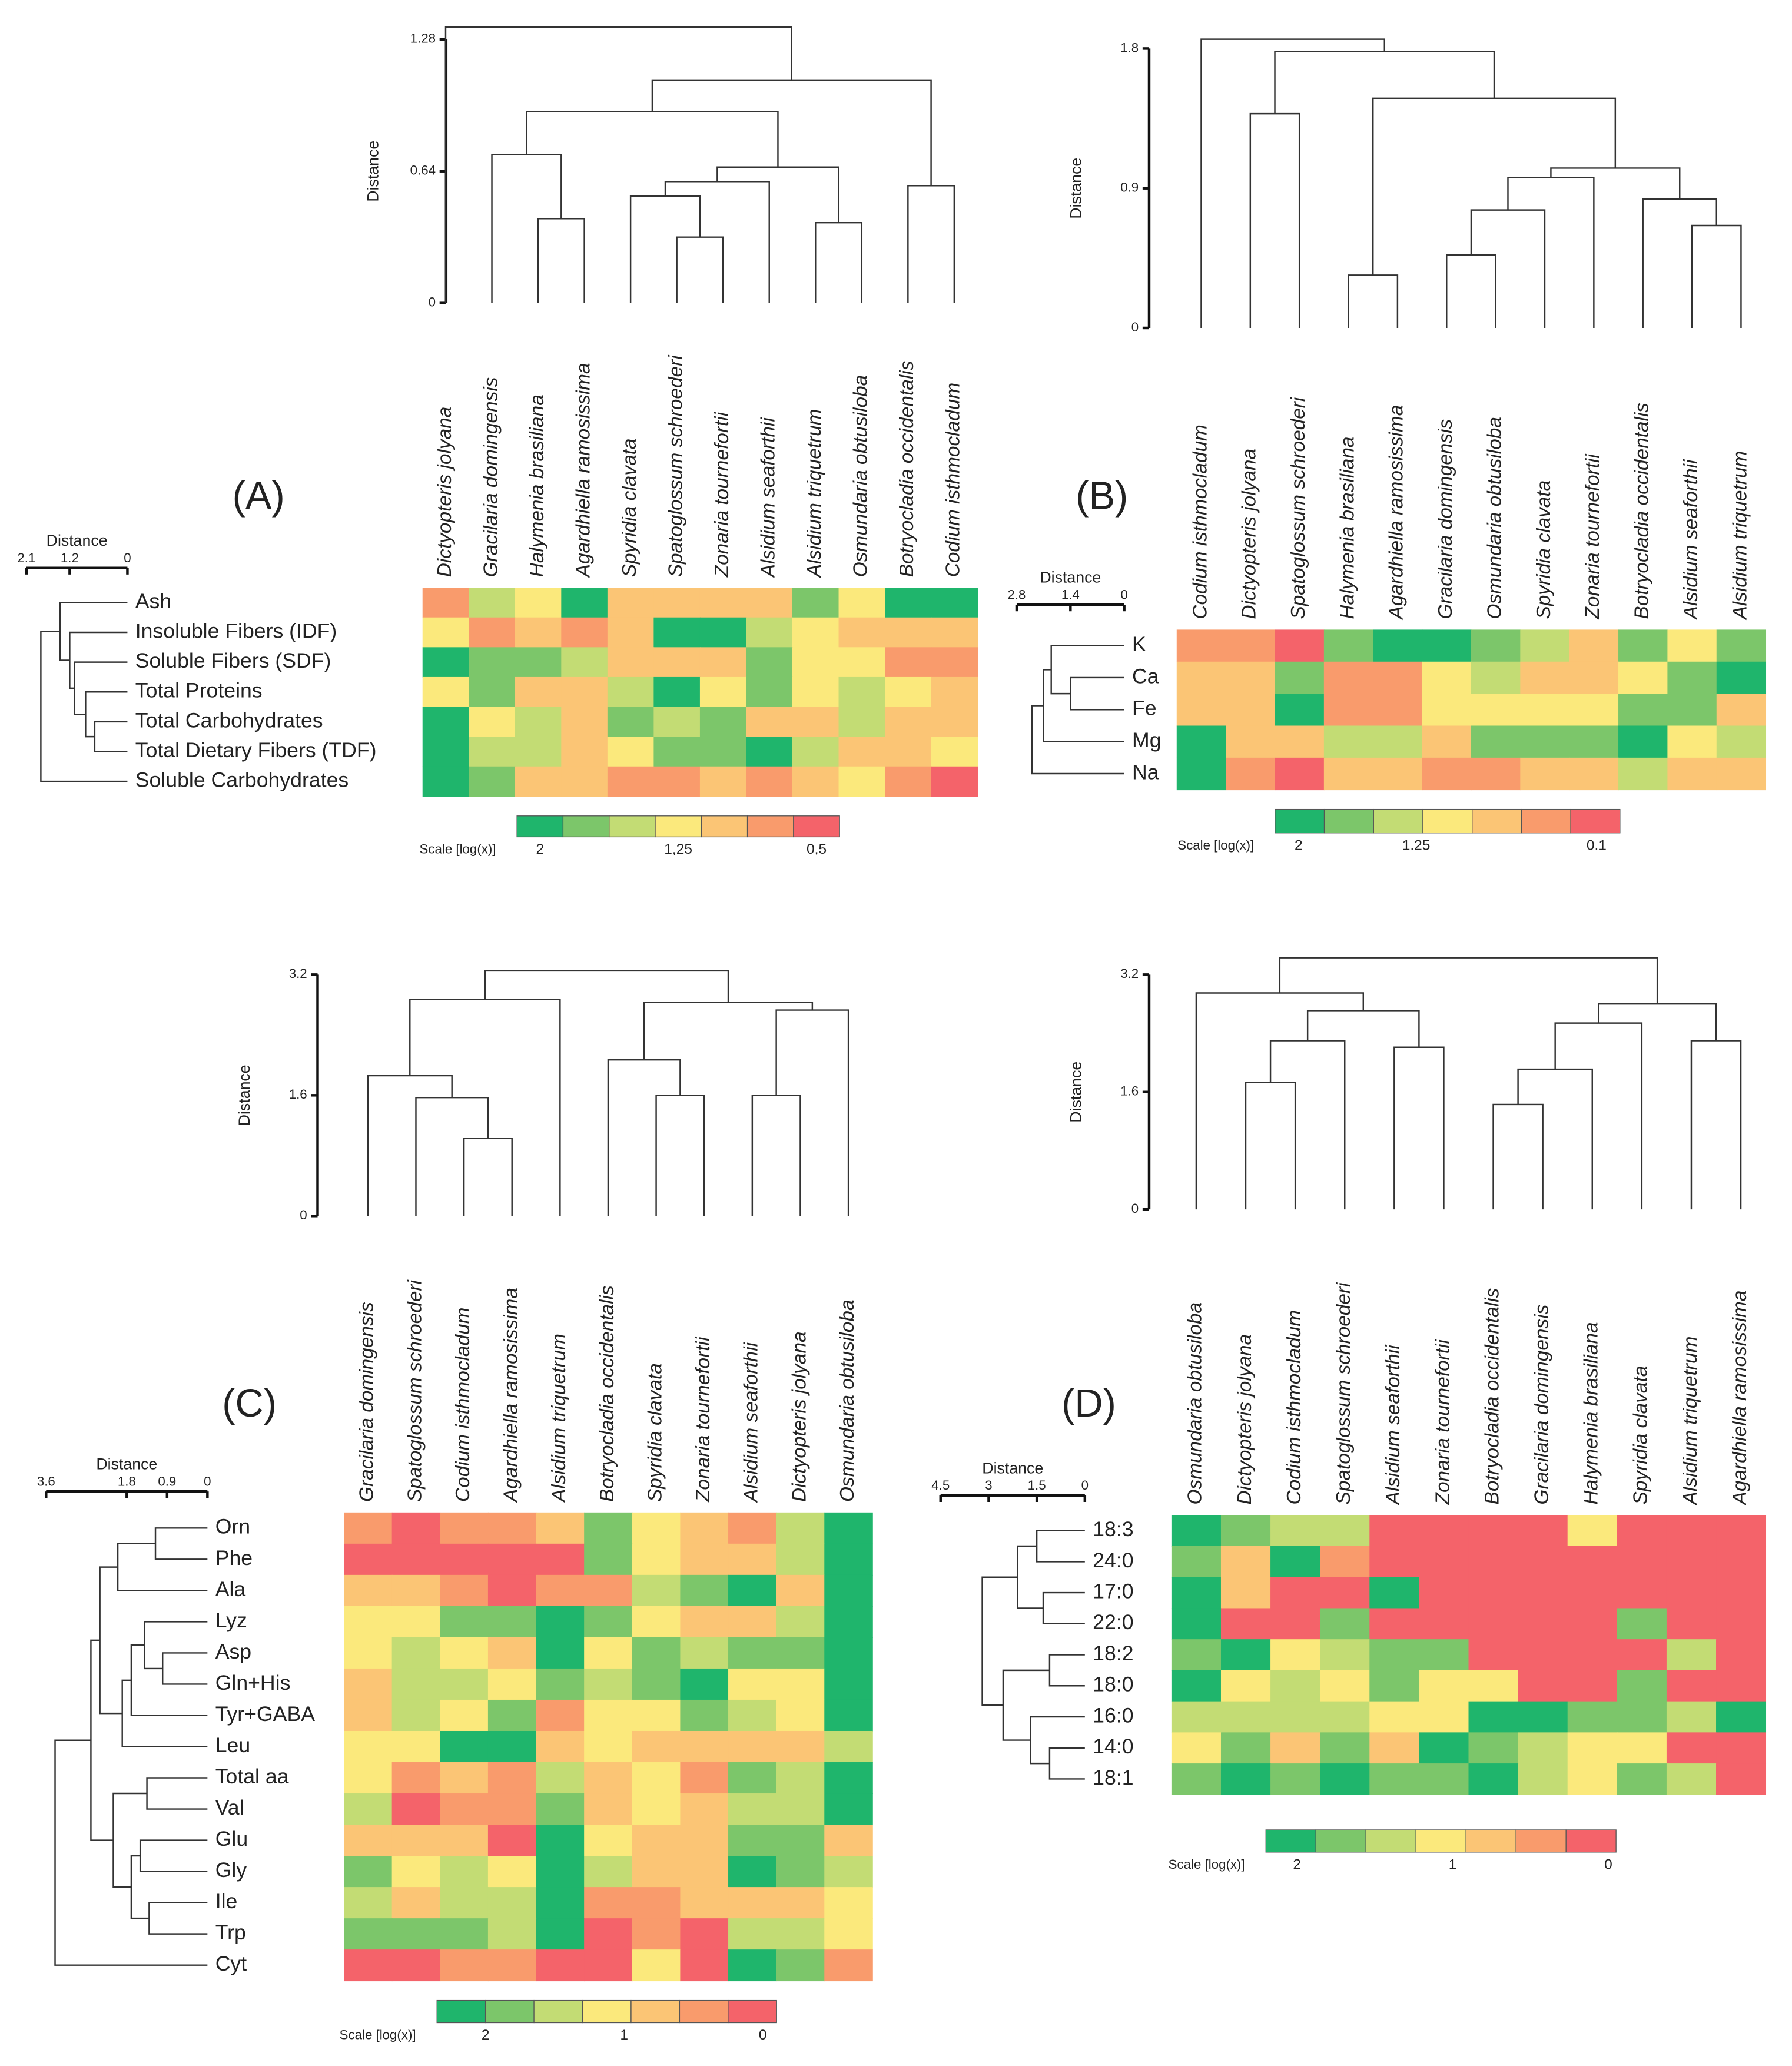 This screenshot has width=1792, height=2066. I want to click on row-label: Tyr+GABA, so click(265, 1714).